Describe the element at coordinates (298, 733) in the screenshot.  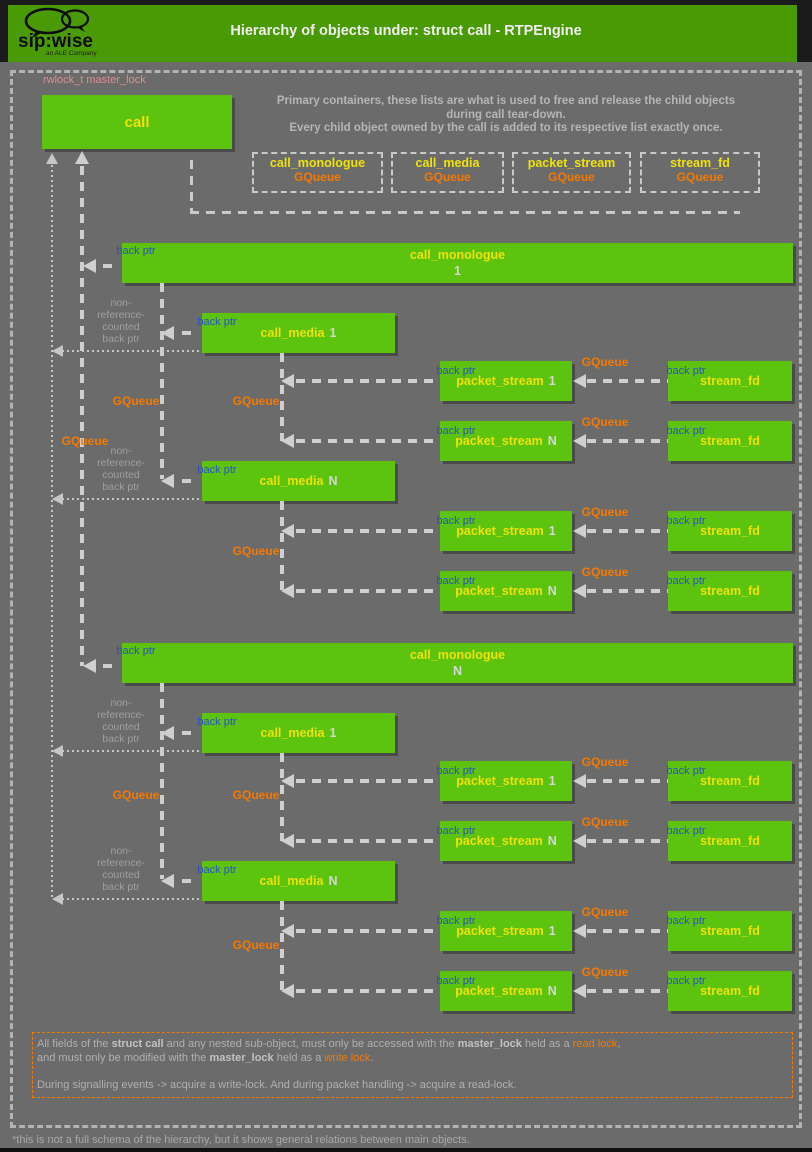
I see `call-media-box: call_media 1` at that location.